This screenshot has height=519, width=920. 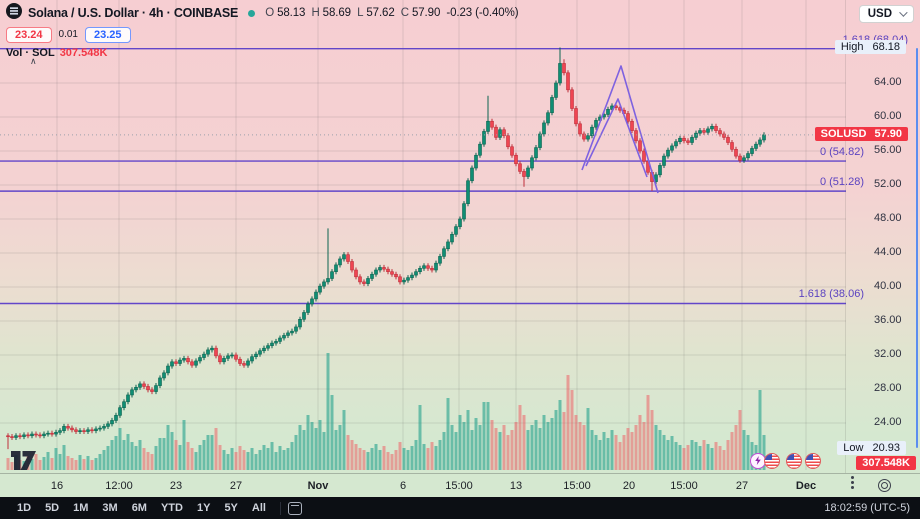 I want to click on range-button-1d: 1D, so click(x=24, y=508).